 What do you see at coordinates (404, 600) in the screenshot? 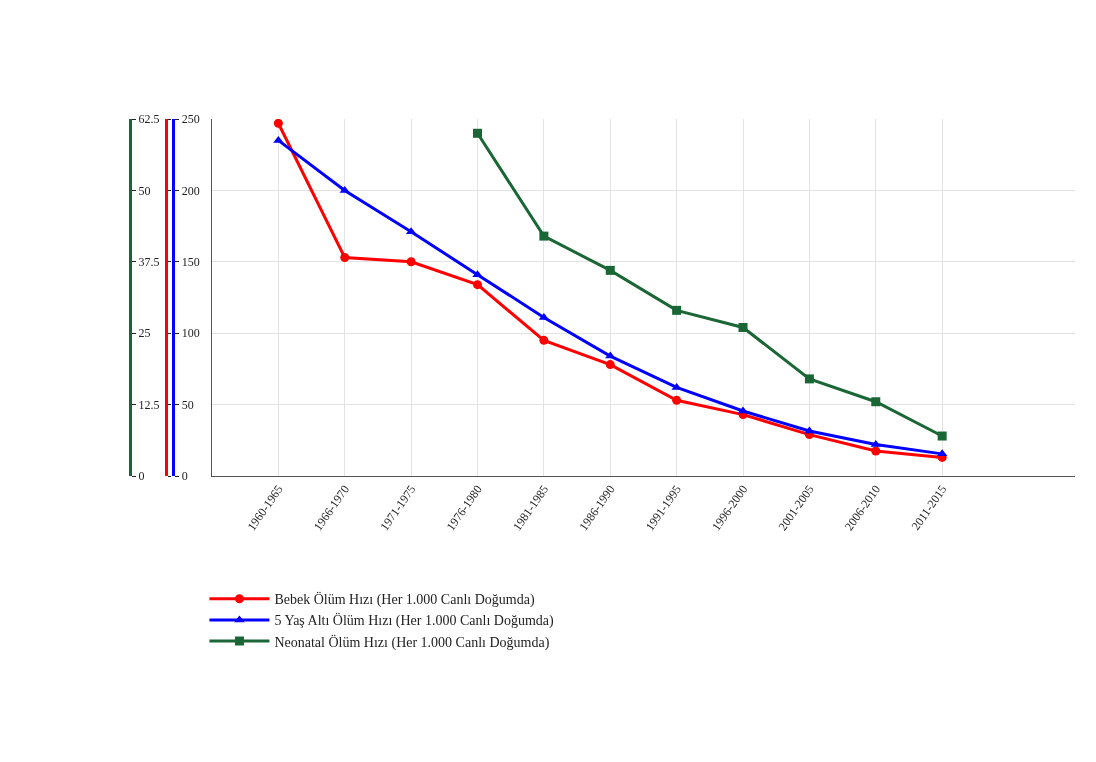
I see `legend-label: Bebek Ölüm Hızı (Her 1.000 Canlı Doğumda)` at bounding box center [404, 600].